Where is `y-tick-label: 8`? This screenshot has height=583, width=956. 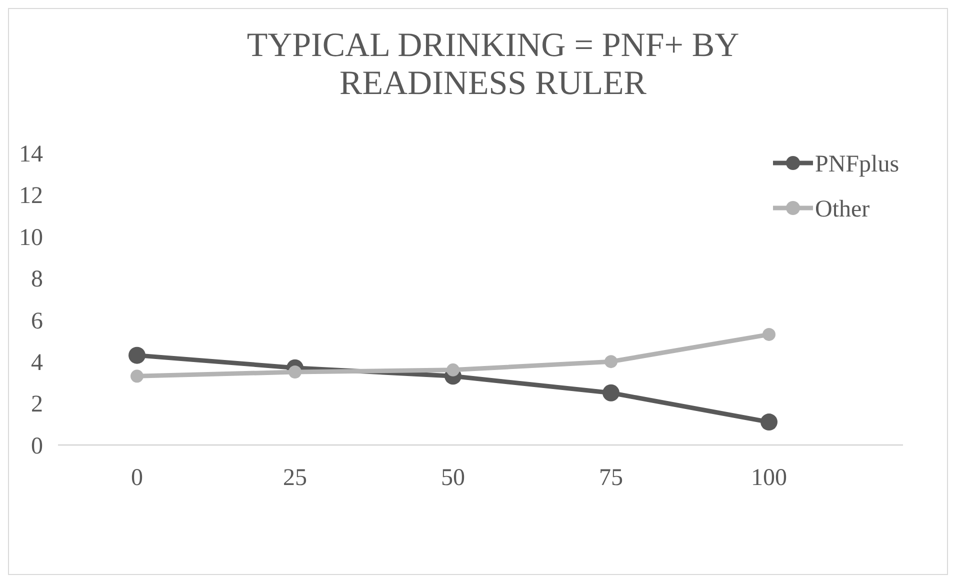 y-tick-label: 8 is located at coordinates (37, 279).